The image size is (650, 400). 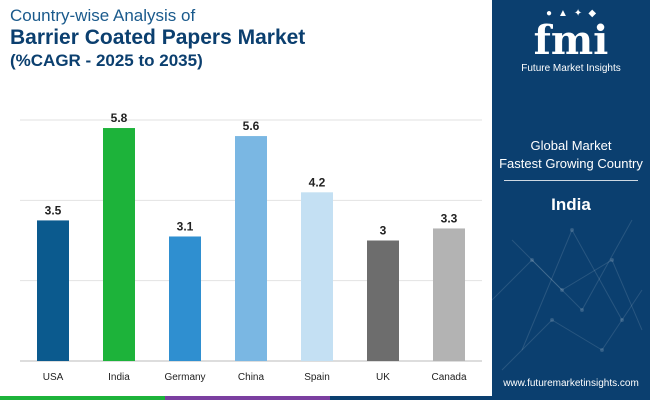 What do you see at coordinates (317, 182) in the screenshot?
I see `value-label-spain: 4.2` at bounding box center [317, 182].